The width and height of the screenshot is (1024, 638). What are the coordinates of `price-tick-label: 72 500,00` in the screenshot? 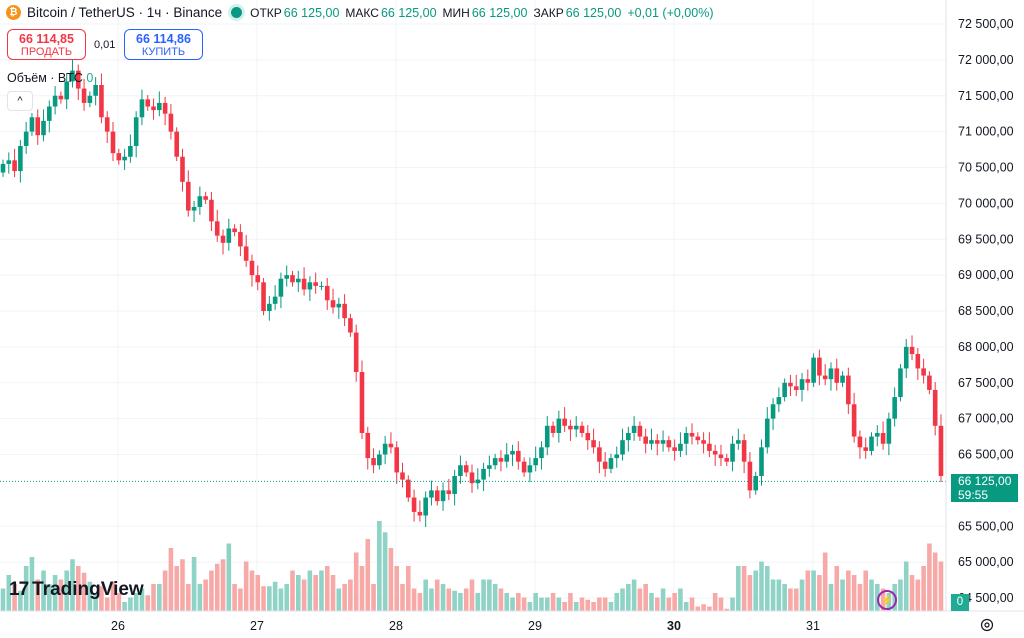 It's located at (986, 24).